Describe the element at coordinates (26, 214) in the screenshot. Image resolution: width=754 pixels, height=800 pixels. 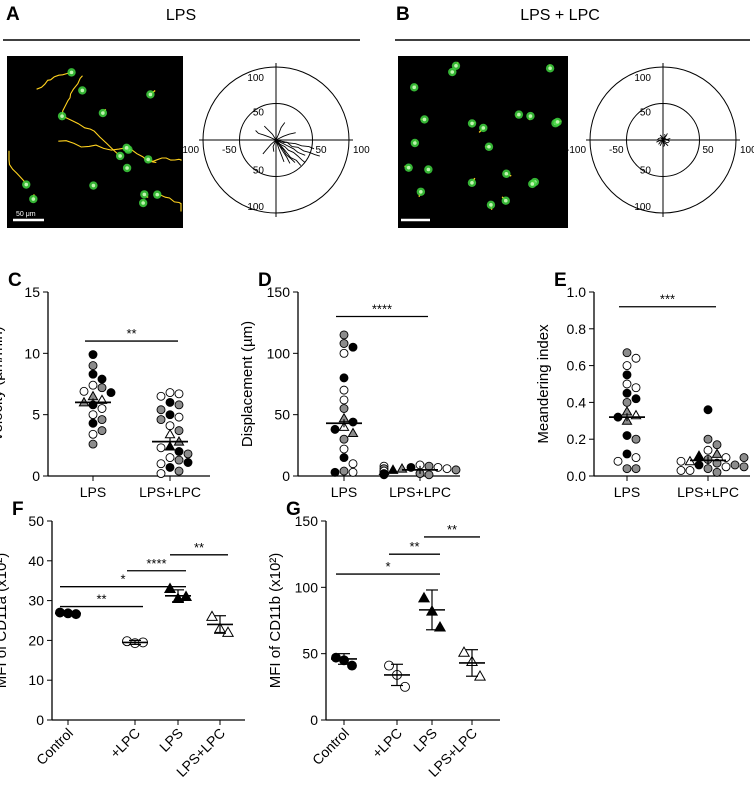
I see `scale-bar-label: 50 μm` at that location.